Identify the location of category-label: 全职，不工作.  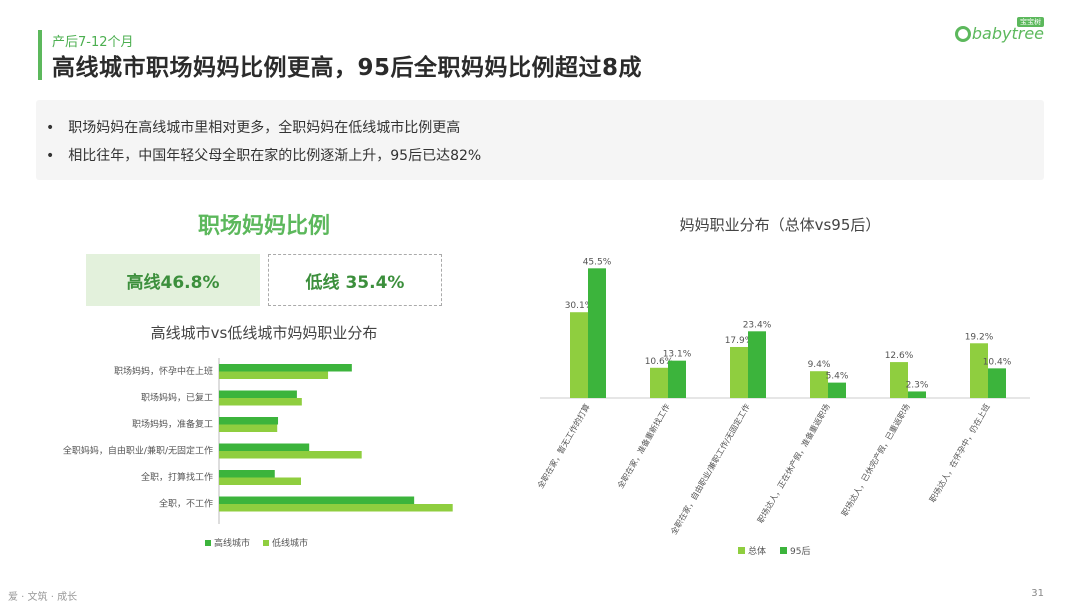
(186, 504).